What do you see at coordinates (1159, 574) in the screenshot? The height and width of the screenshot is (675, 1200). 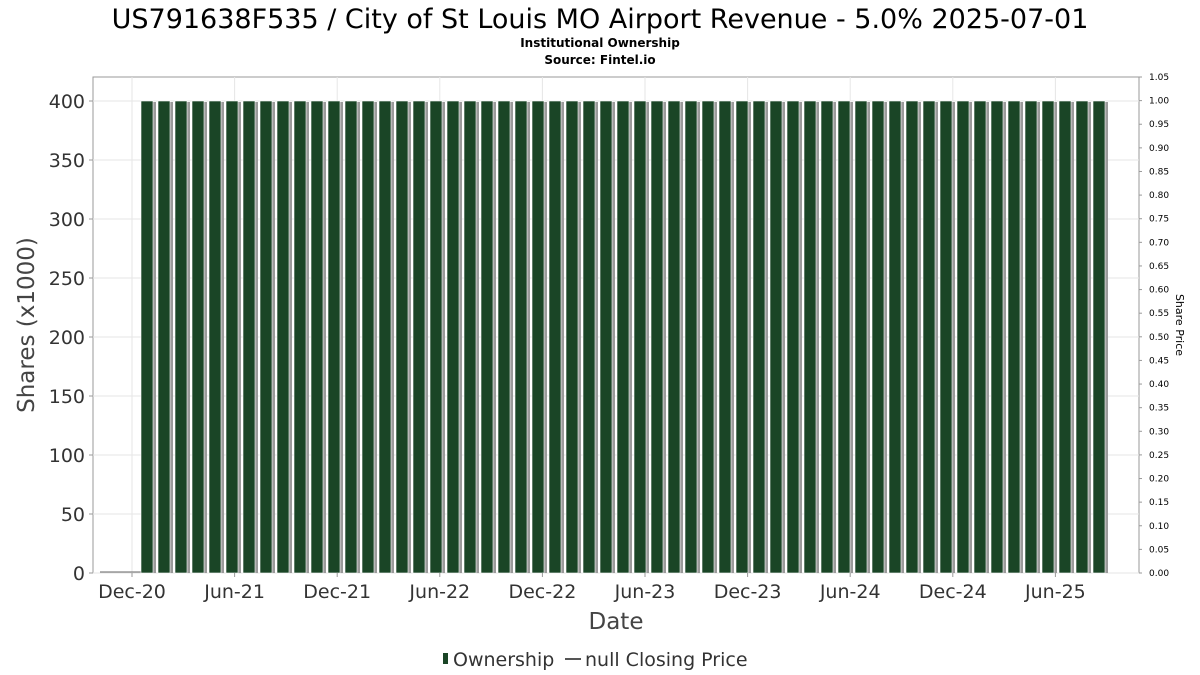 I see `y2-tick-label: 0.00` at bounding box center [1159, 574].